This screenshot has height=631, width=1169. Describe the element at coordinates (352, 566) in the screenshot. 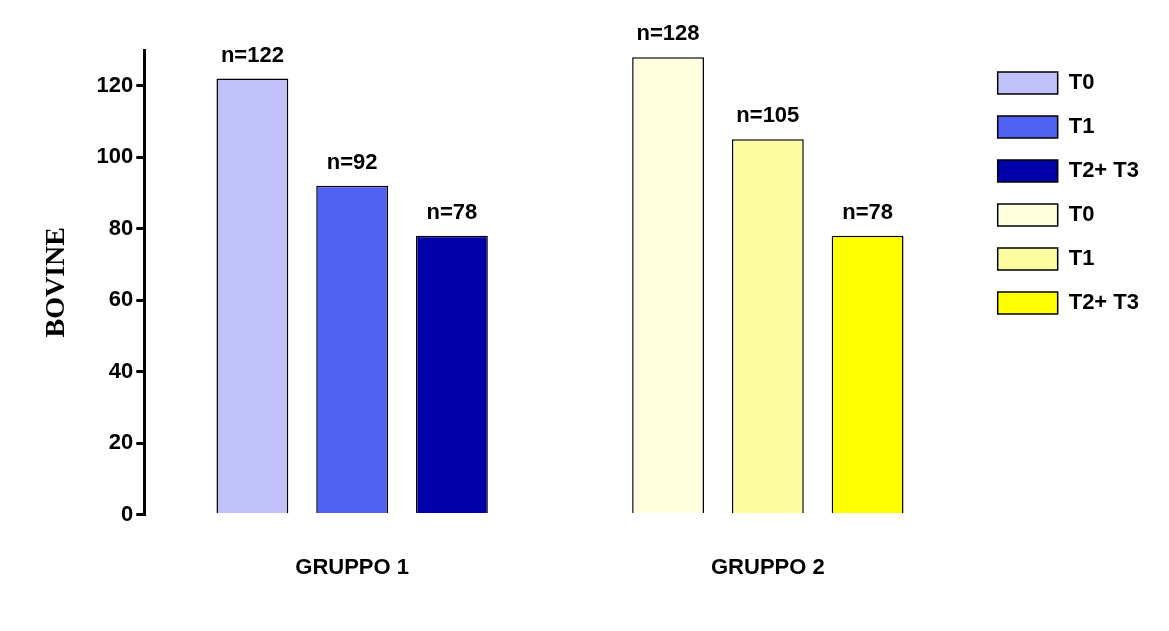

I see `x-tick-label: GRUPPO 1` at that location.